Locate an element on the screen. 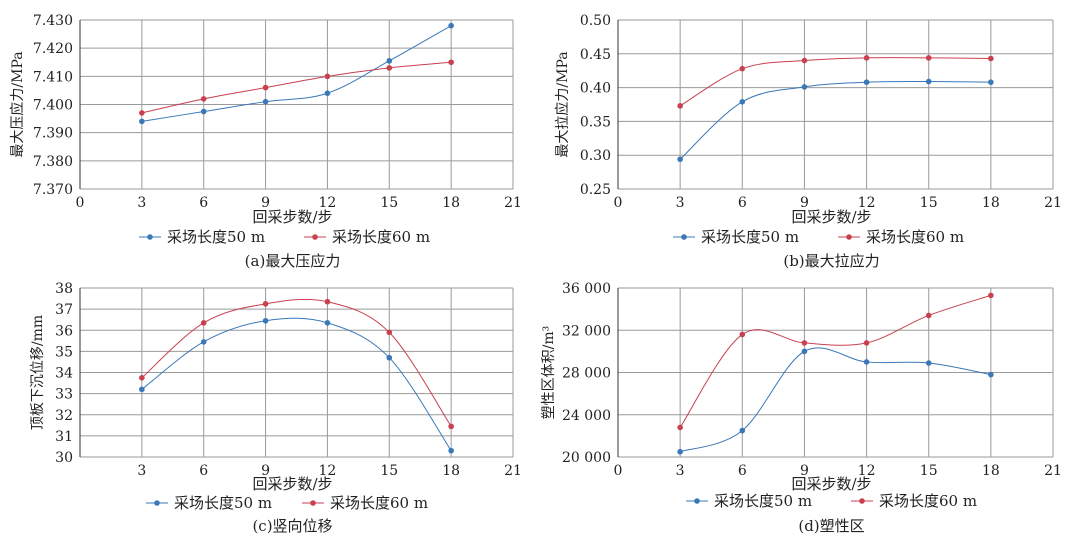  x-tick-labels-a: 0 3 6 9 12 15 18 21 is located at coordinates (299, 203).